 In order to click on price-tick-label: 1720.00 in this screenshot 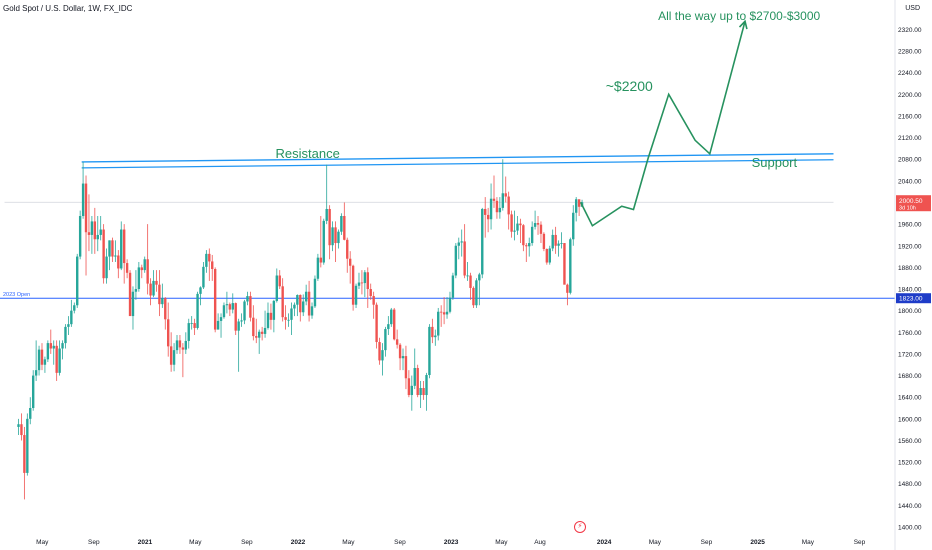, I will do `click(910, 354)`.